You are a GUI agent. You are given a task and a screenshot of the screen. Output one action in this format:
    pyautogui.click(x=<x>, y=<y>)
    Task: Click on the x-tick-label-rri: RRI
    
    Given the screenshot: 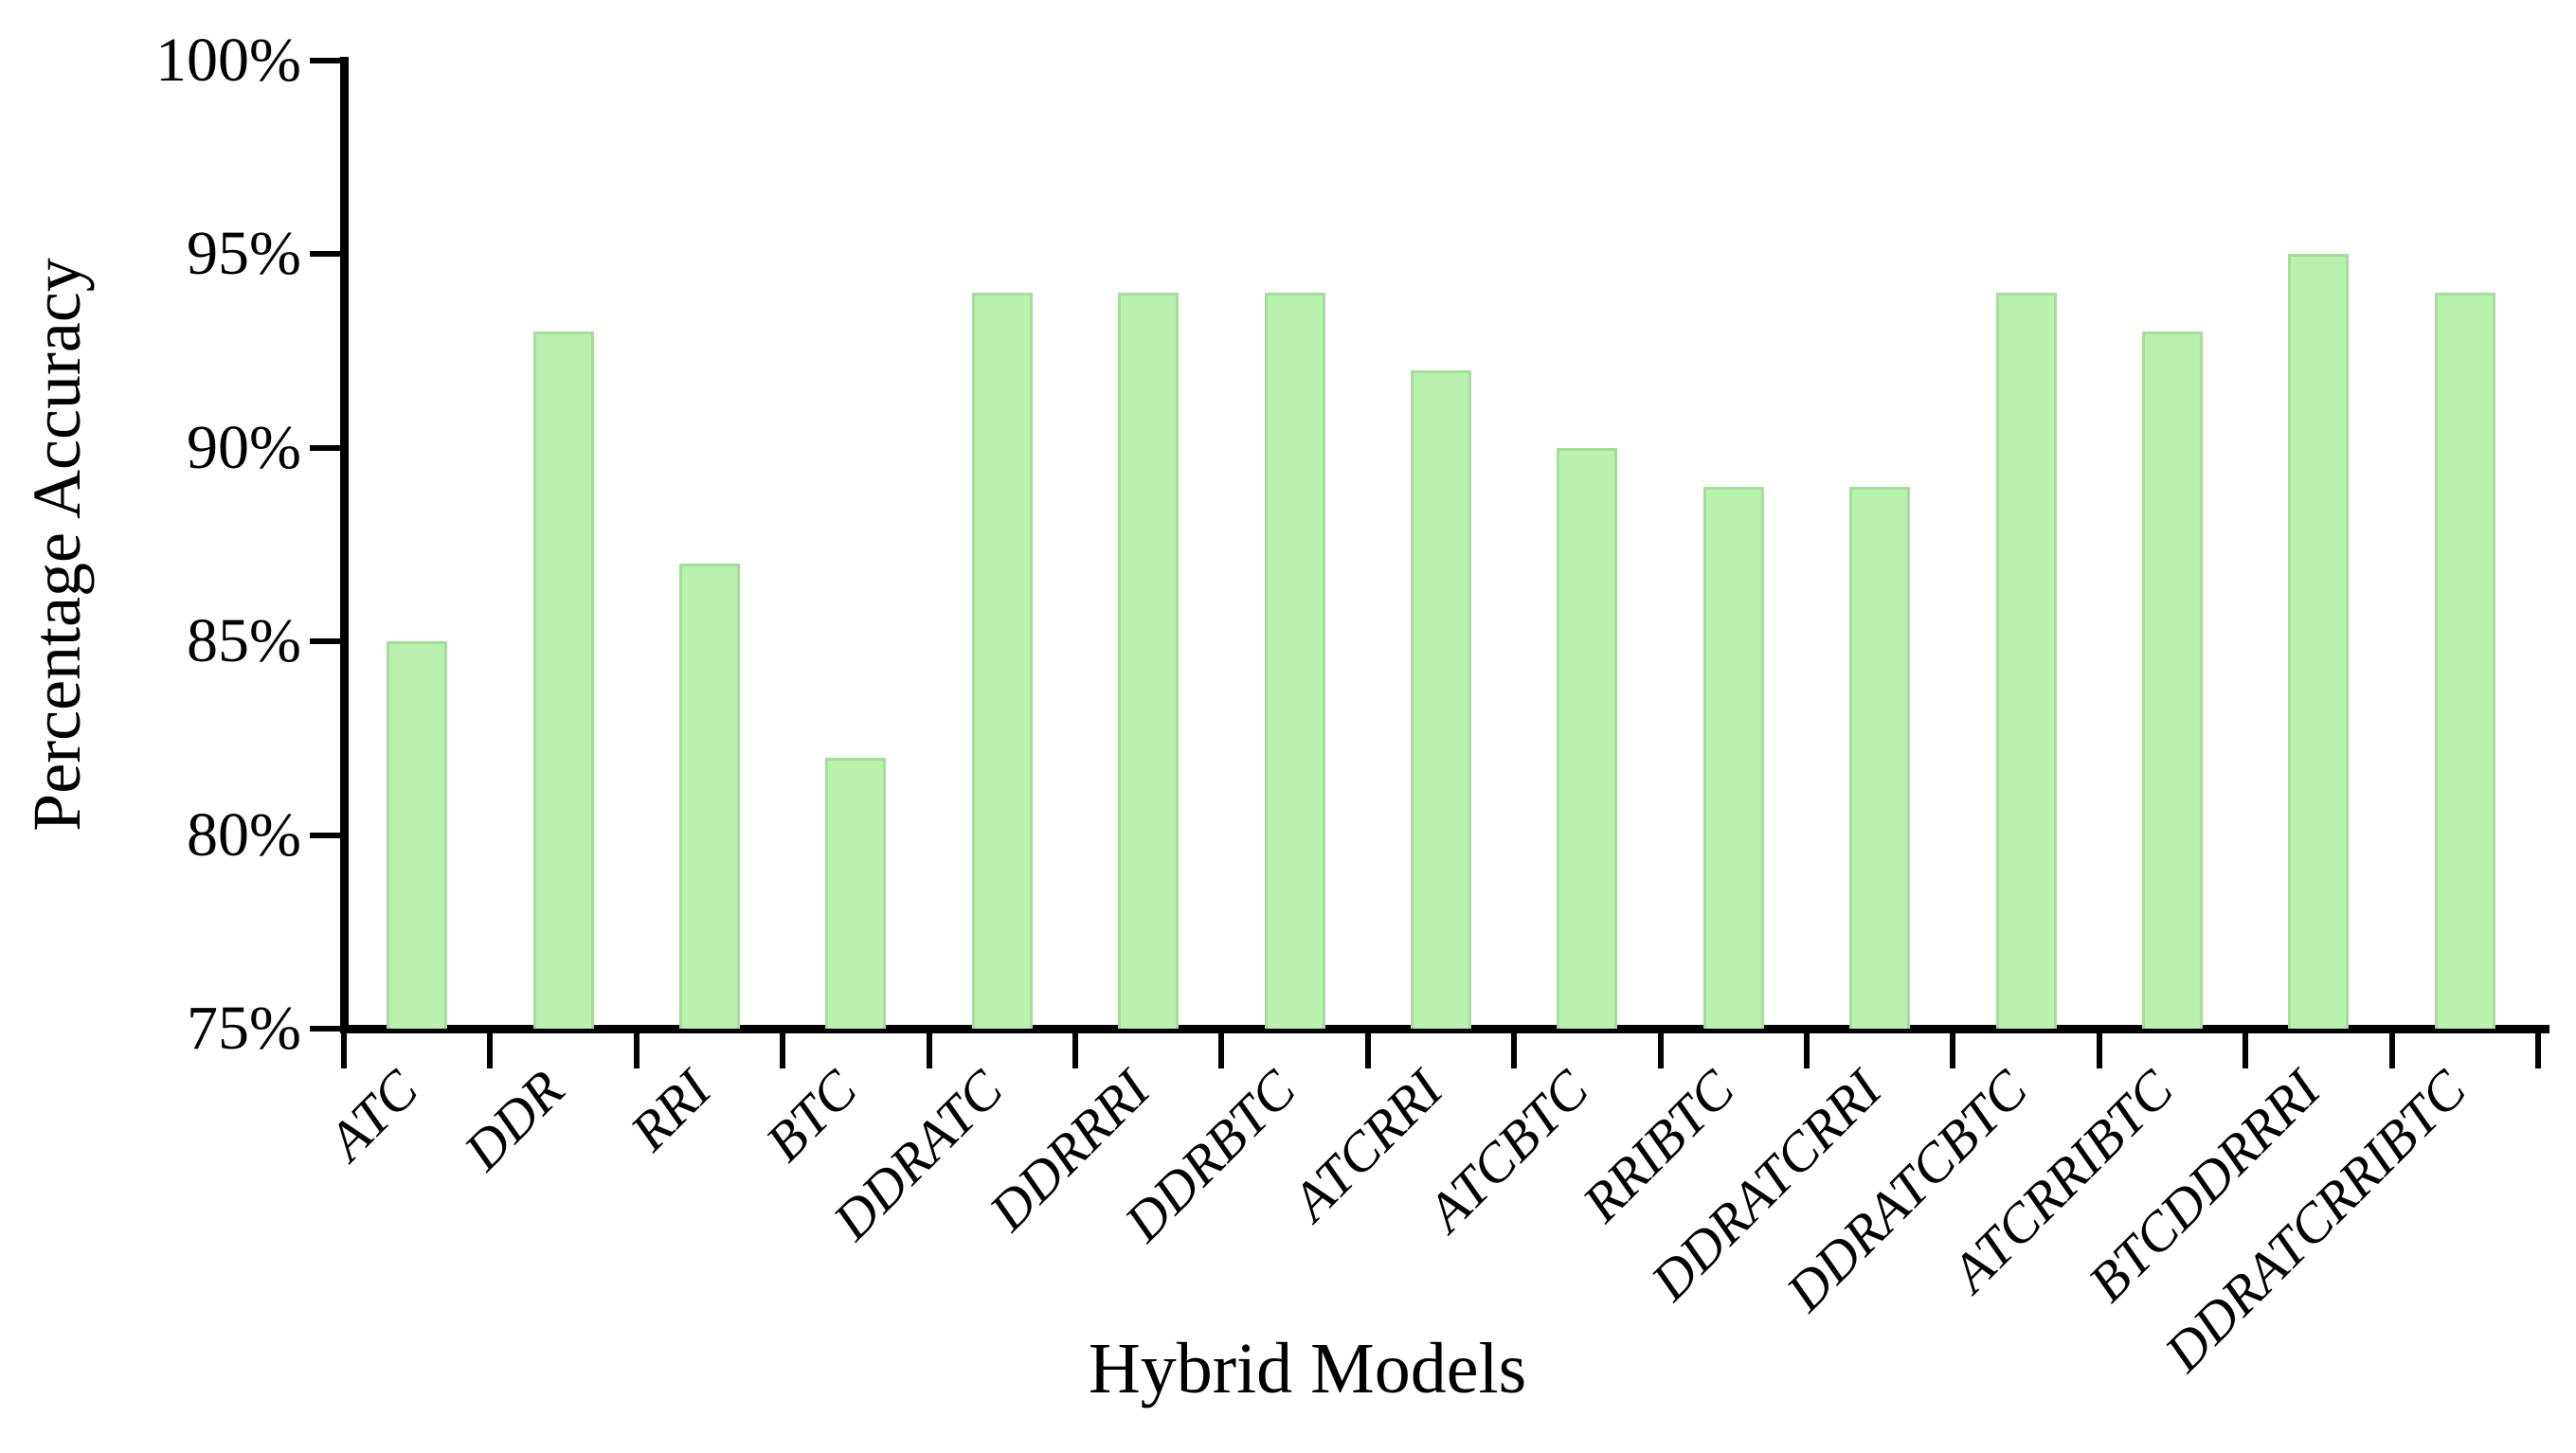 What is the action you would take?
    pyautogui.click(x=670, y=1110)
    